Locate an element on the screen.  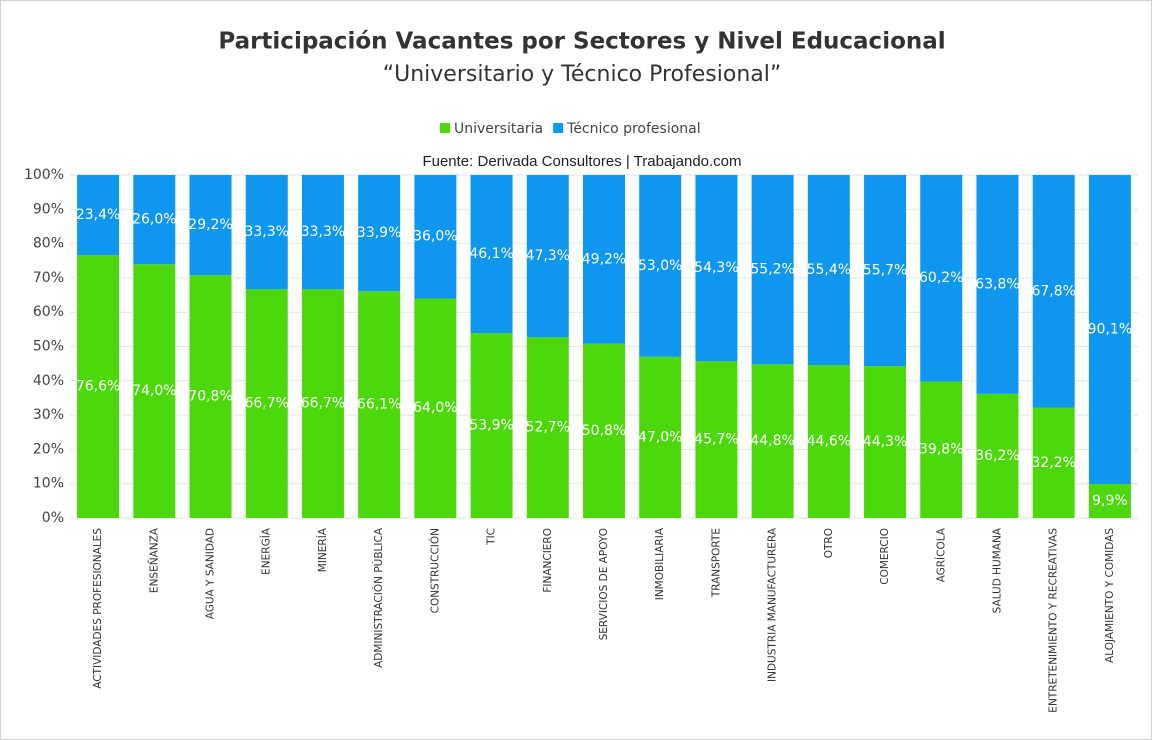
value-label: 29,2% is located at coordinates (210, 225).